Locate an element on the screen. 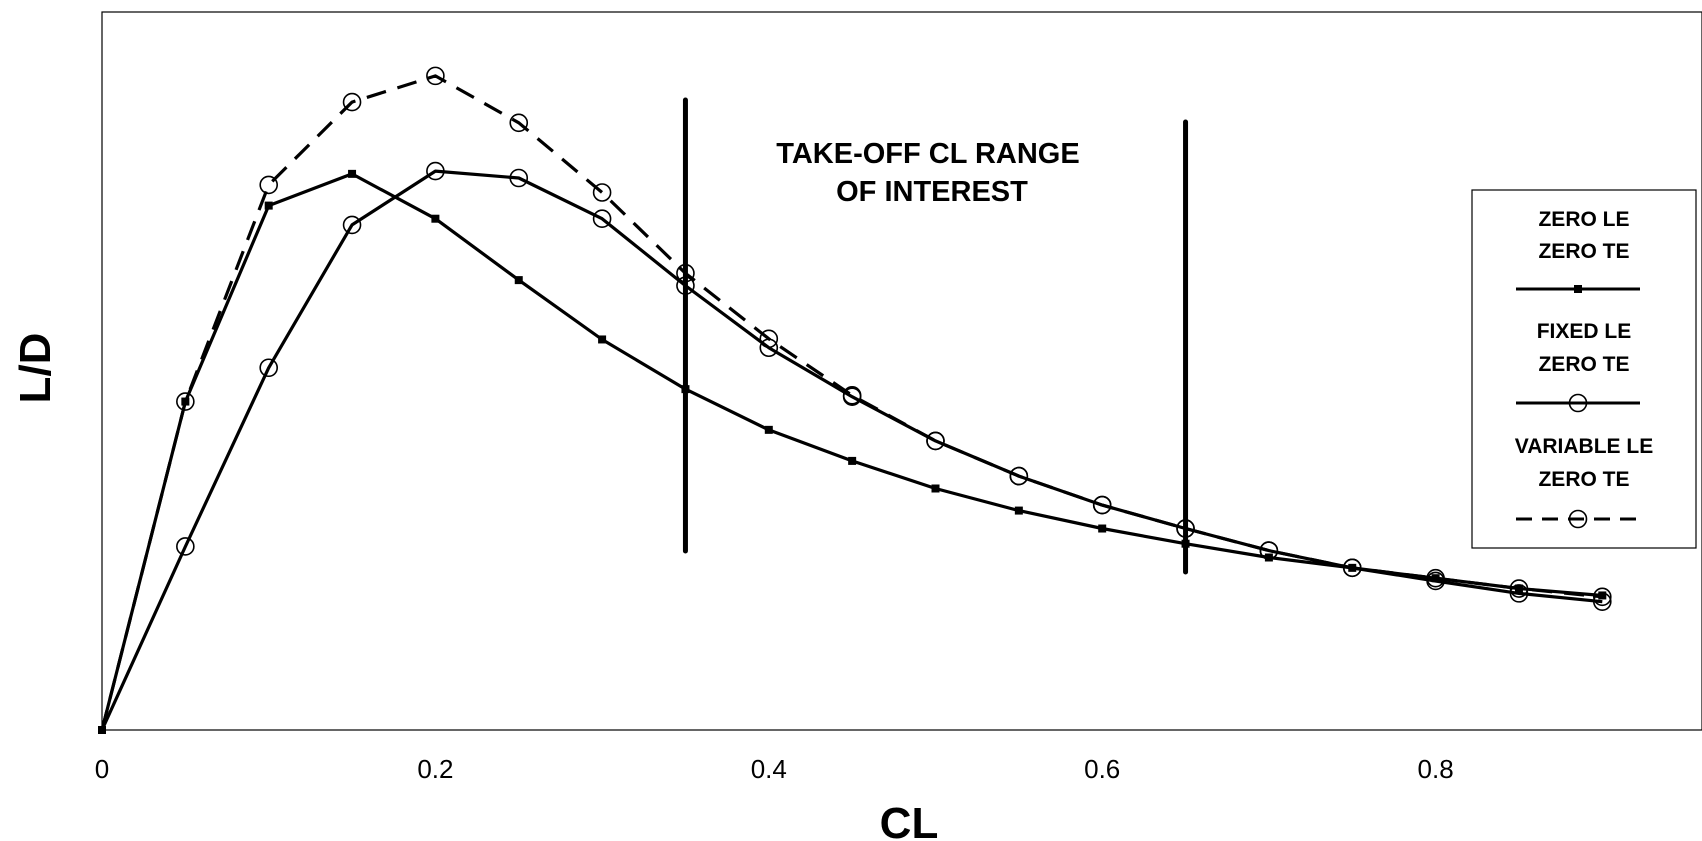  legend-zero-le-line-1: ZERO LE is located at coordinates (1583, 219).